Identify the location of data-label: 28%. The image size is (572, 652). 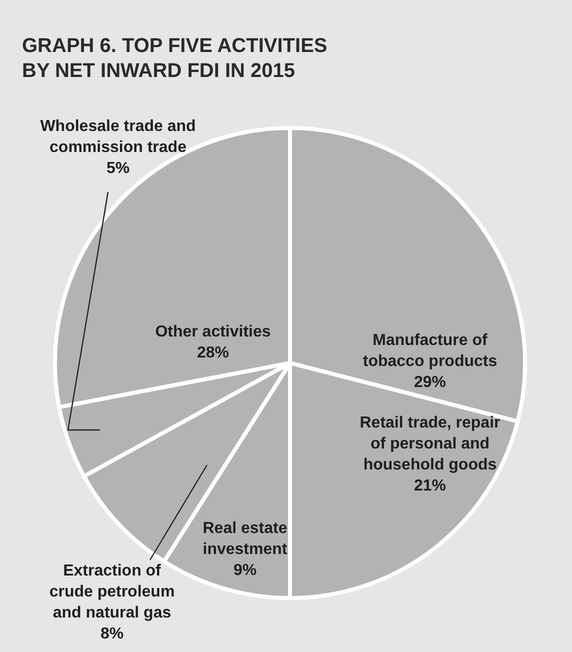
(213, 353).